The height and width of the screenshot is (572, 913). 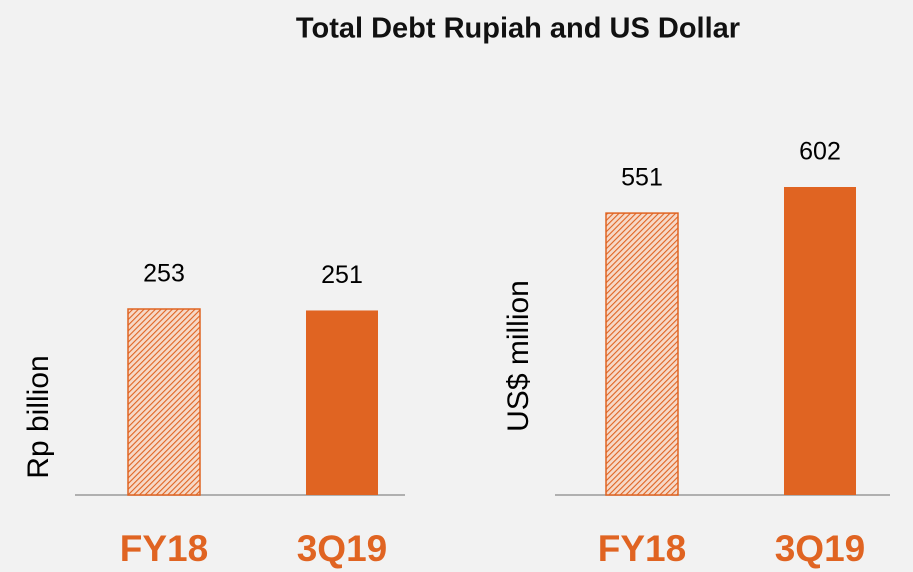 I want to click on chart-title: Total Debt Rupiah and US Dollar, so click(x=518, y=29).